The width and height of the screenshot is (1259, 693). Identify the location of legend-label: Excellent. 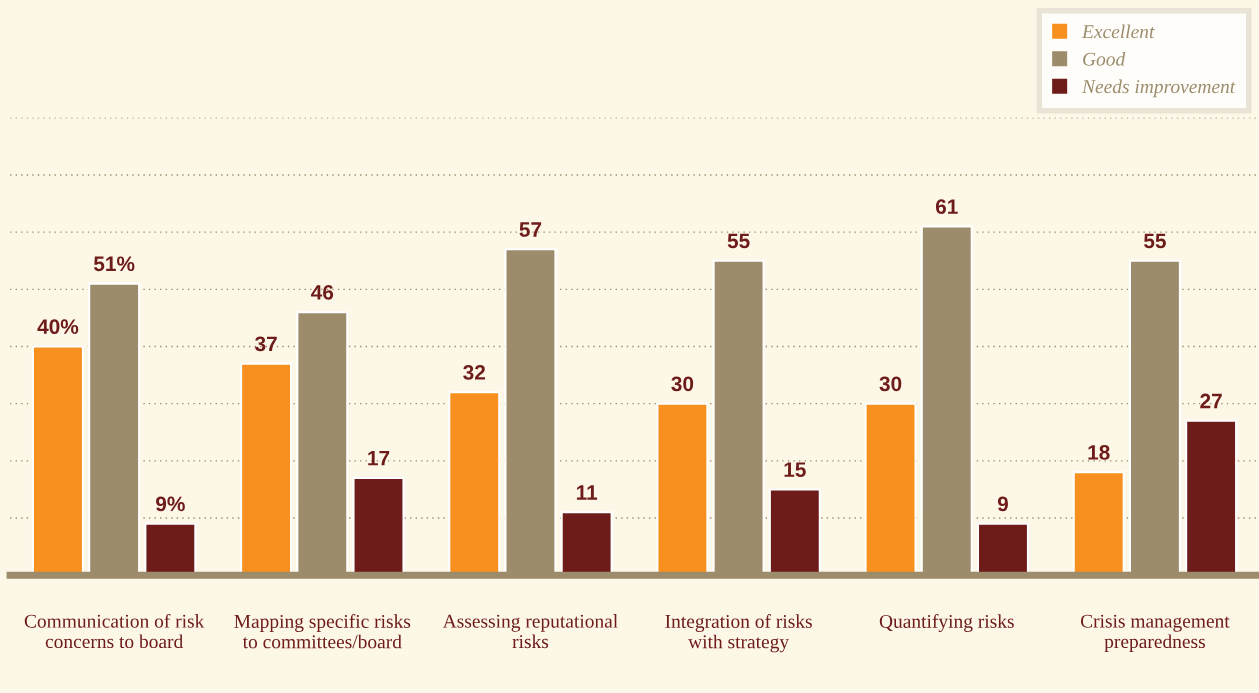
(1118, 31).